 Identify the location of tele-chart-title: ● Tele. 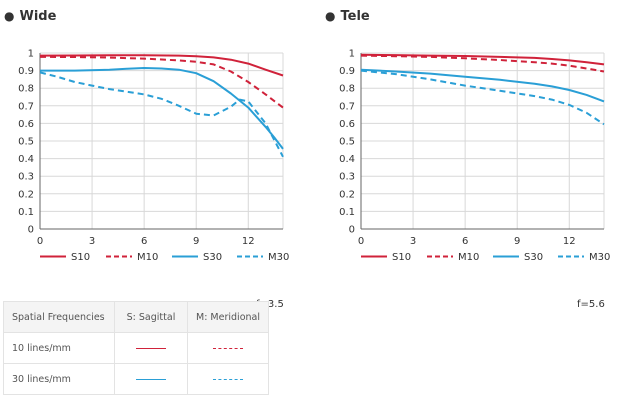
(347, 16).